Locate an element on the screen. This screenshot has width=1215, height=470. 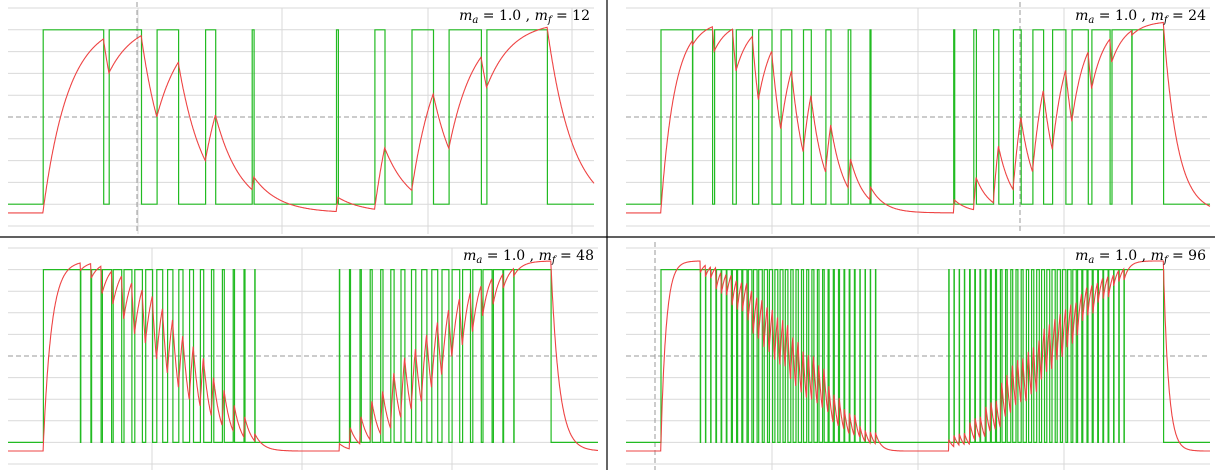
panel-title: ma = 1.0 , mf = 48 is located at coordinates (528, 257).